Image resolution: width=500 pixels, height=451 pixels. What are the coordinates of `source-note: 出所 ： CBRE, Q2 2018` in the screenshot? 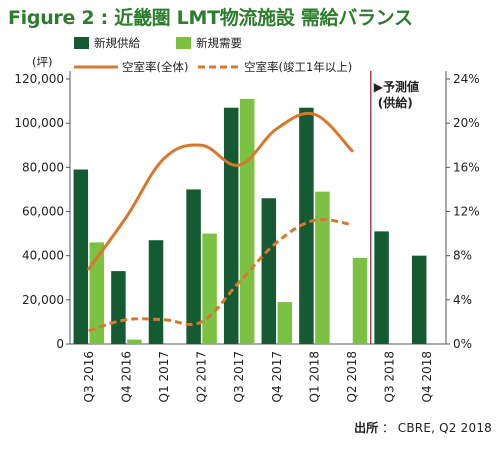 It's located at (423, 427).